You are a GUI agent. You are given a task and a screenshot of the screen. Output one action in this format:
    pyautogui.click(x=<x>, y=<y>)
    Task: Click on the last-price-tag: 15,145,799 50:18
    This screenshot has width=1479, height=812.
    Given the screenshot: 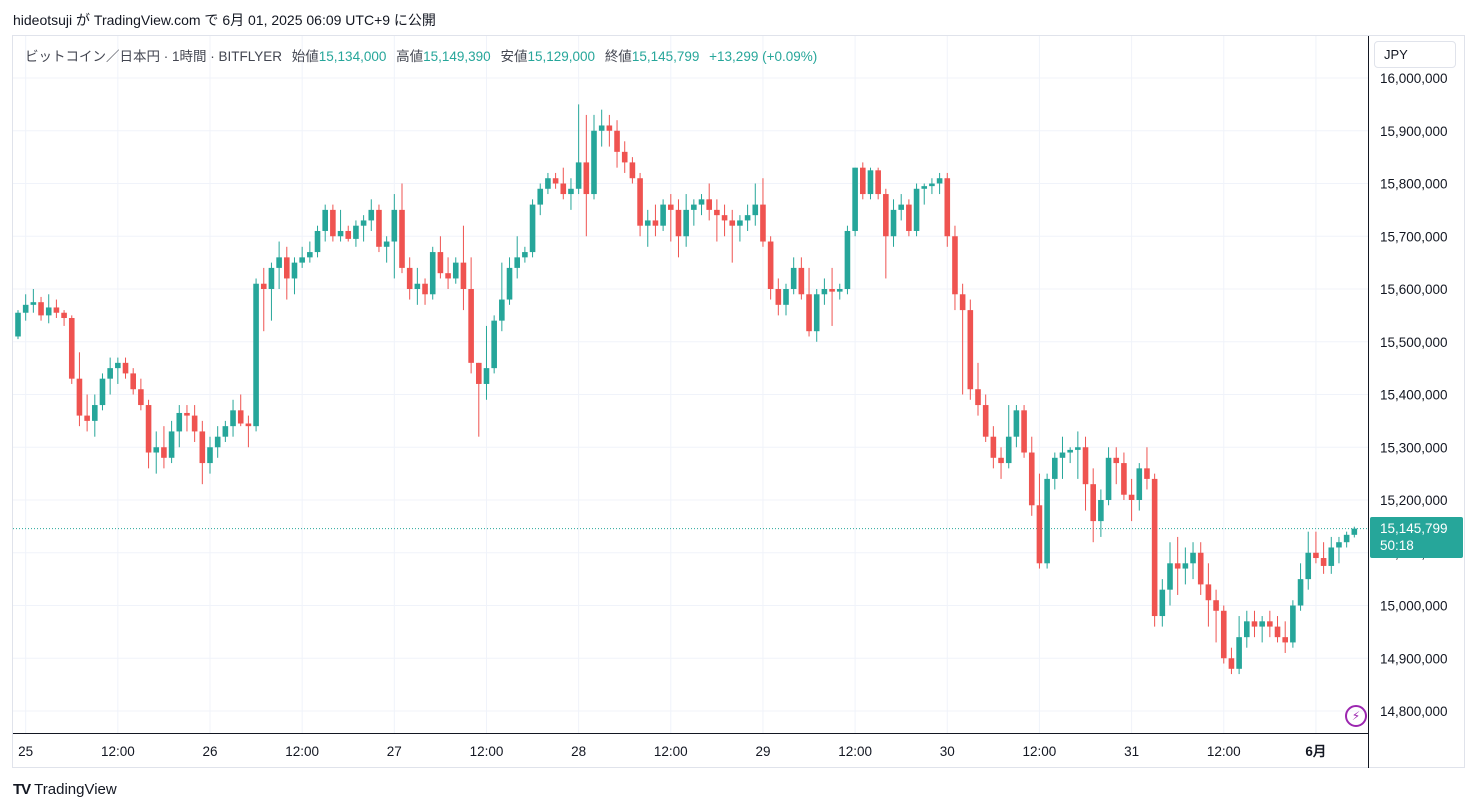 What is the action you would take?
    pyautogui.click(x=1416, y=537)
    